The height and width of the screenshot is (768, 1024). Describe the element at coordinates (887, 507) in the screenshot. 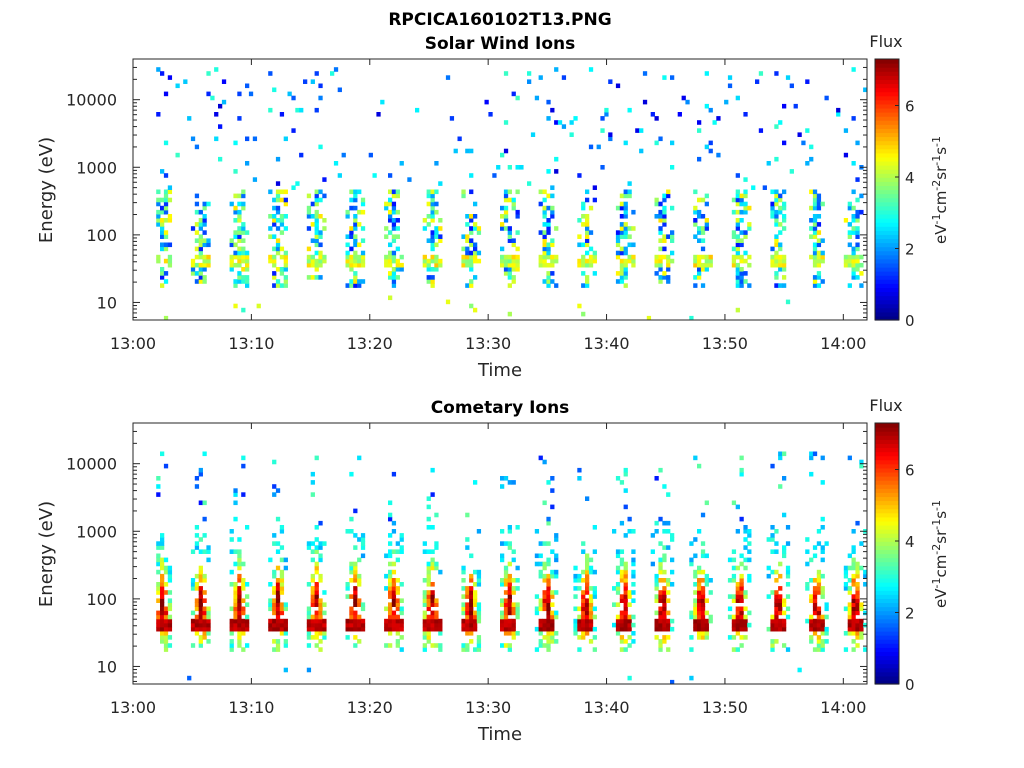

I see `colorbar-segment` at that location.